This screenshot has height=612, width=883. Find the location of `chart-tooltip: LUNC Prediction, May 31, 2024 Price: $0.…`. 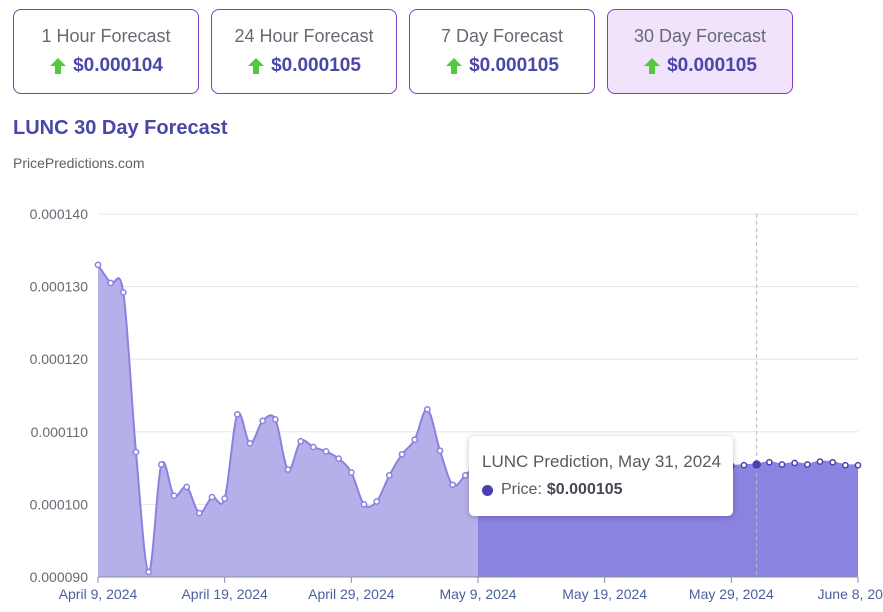

chart-tooltip: LUNC Prediction, May 31, 2024 Price: $0.… is located at coordinates (601, 476).